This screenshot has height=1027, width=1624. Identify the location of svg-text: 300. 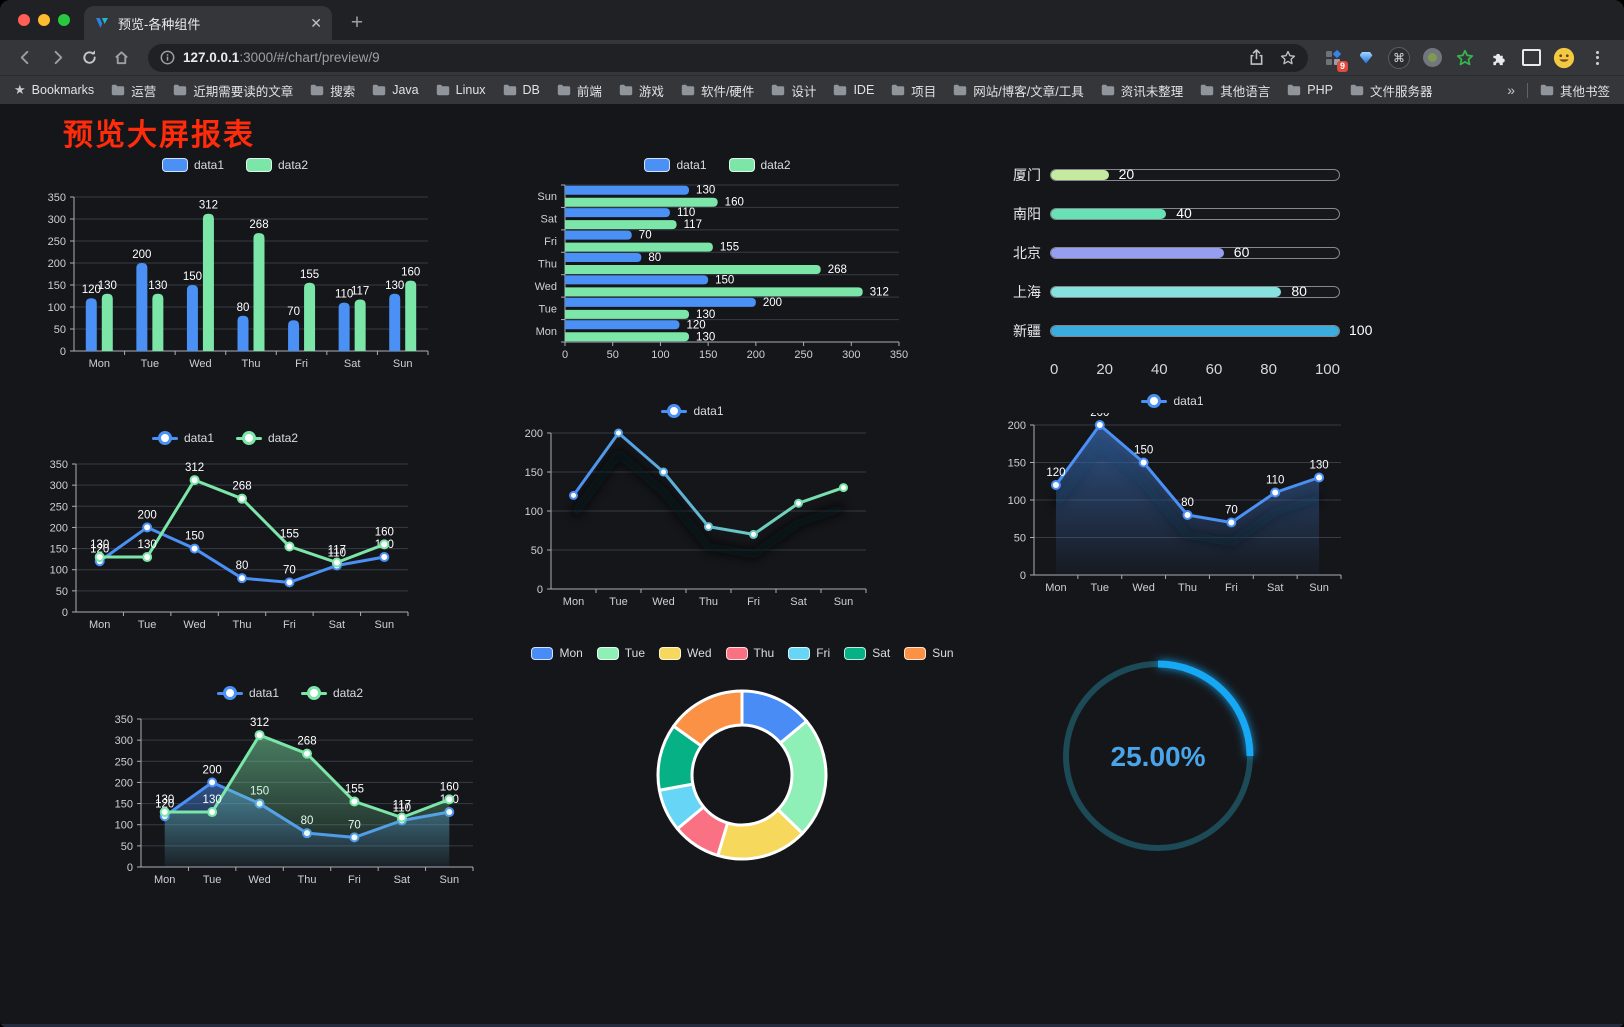
(851, 355).